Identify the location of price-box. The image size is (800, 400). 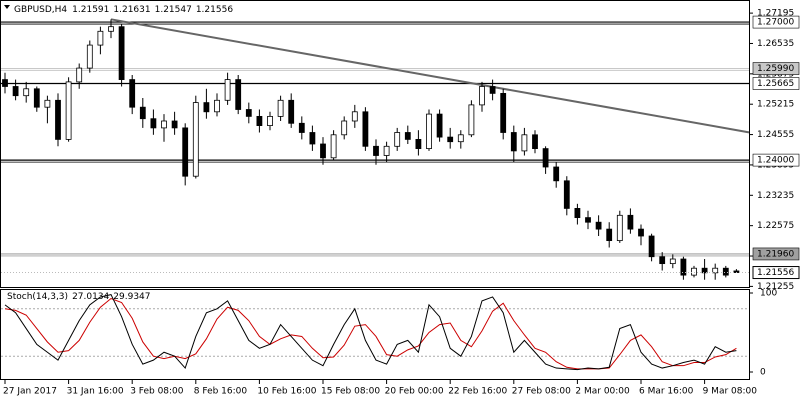
(776, 273).